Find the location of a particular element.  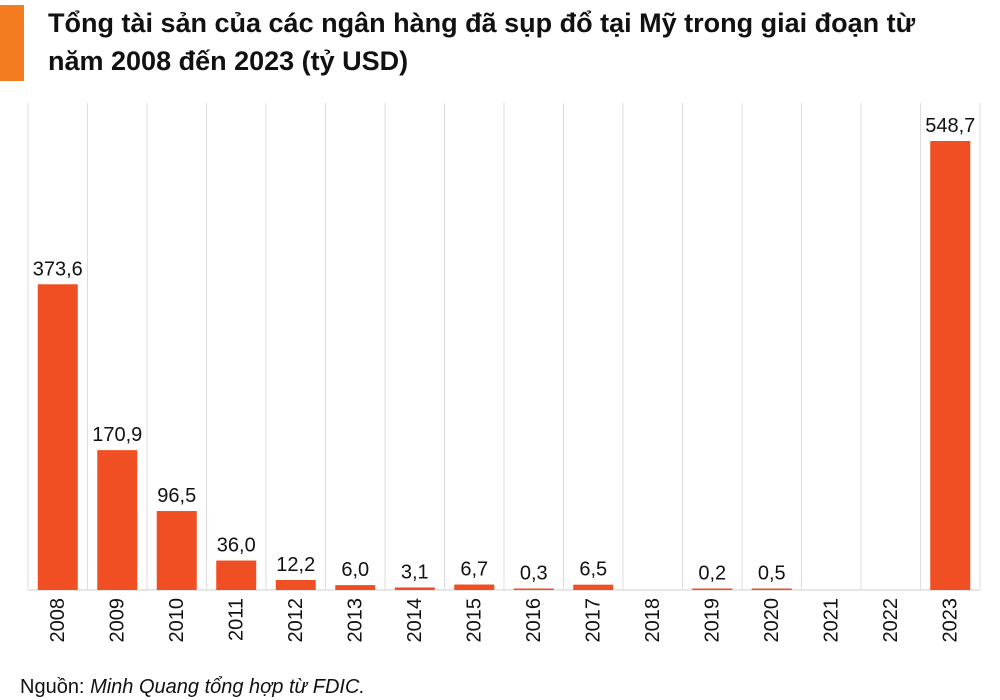

source-text: Minh Quang tổng hợp từ FDIC. is located at coordinates (227, 687).